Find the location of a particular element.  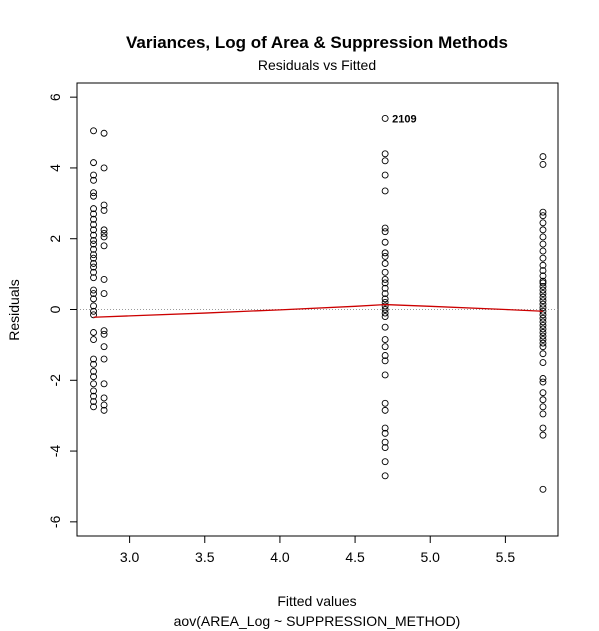

x-tick-label: 4.0 is located at coordinates (280, 557).